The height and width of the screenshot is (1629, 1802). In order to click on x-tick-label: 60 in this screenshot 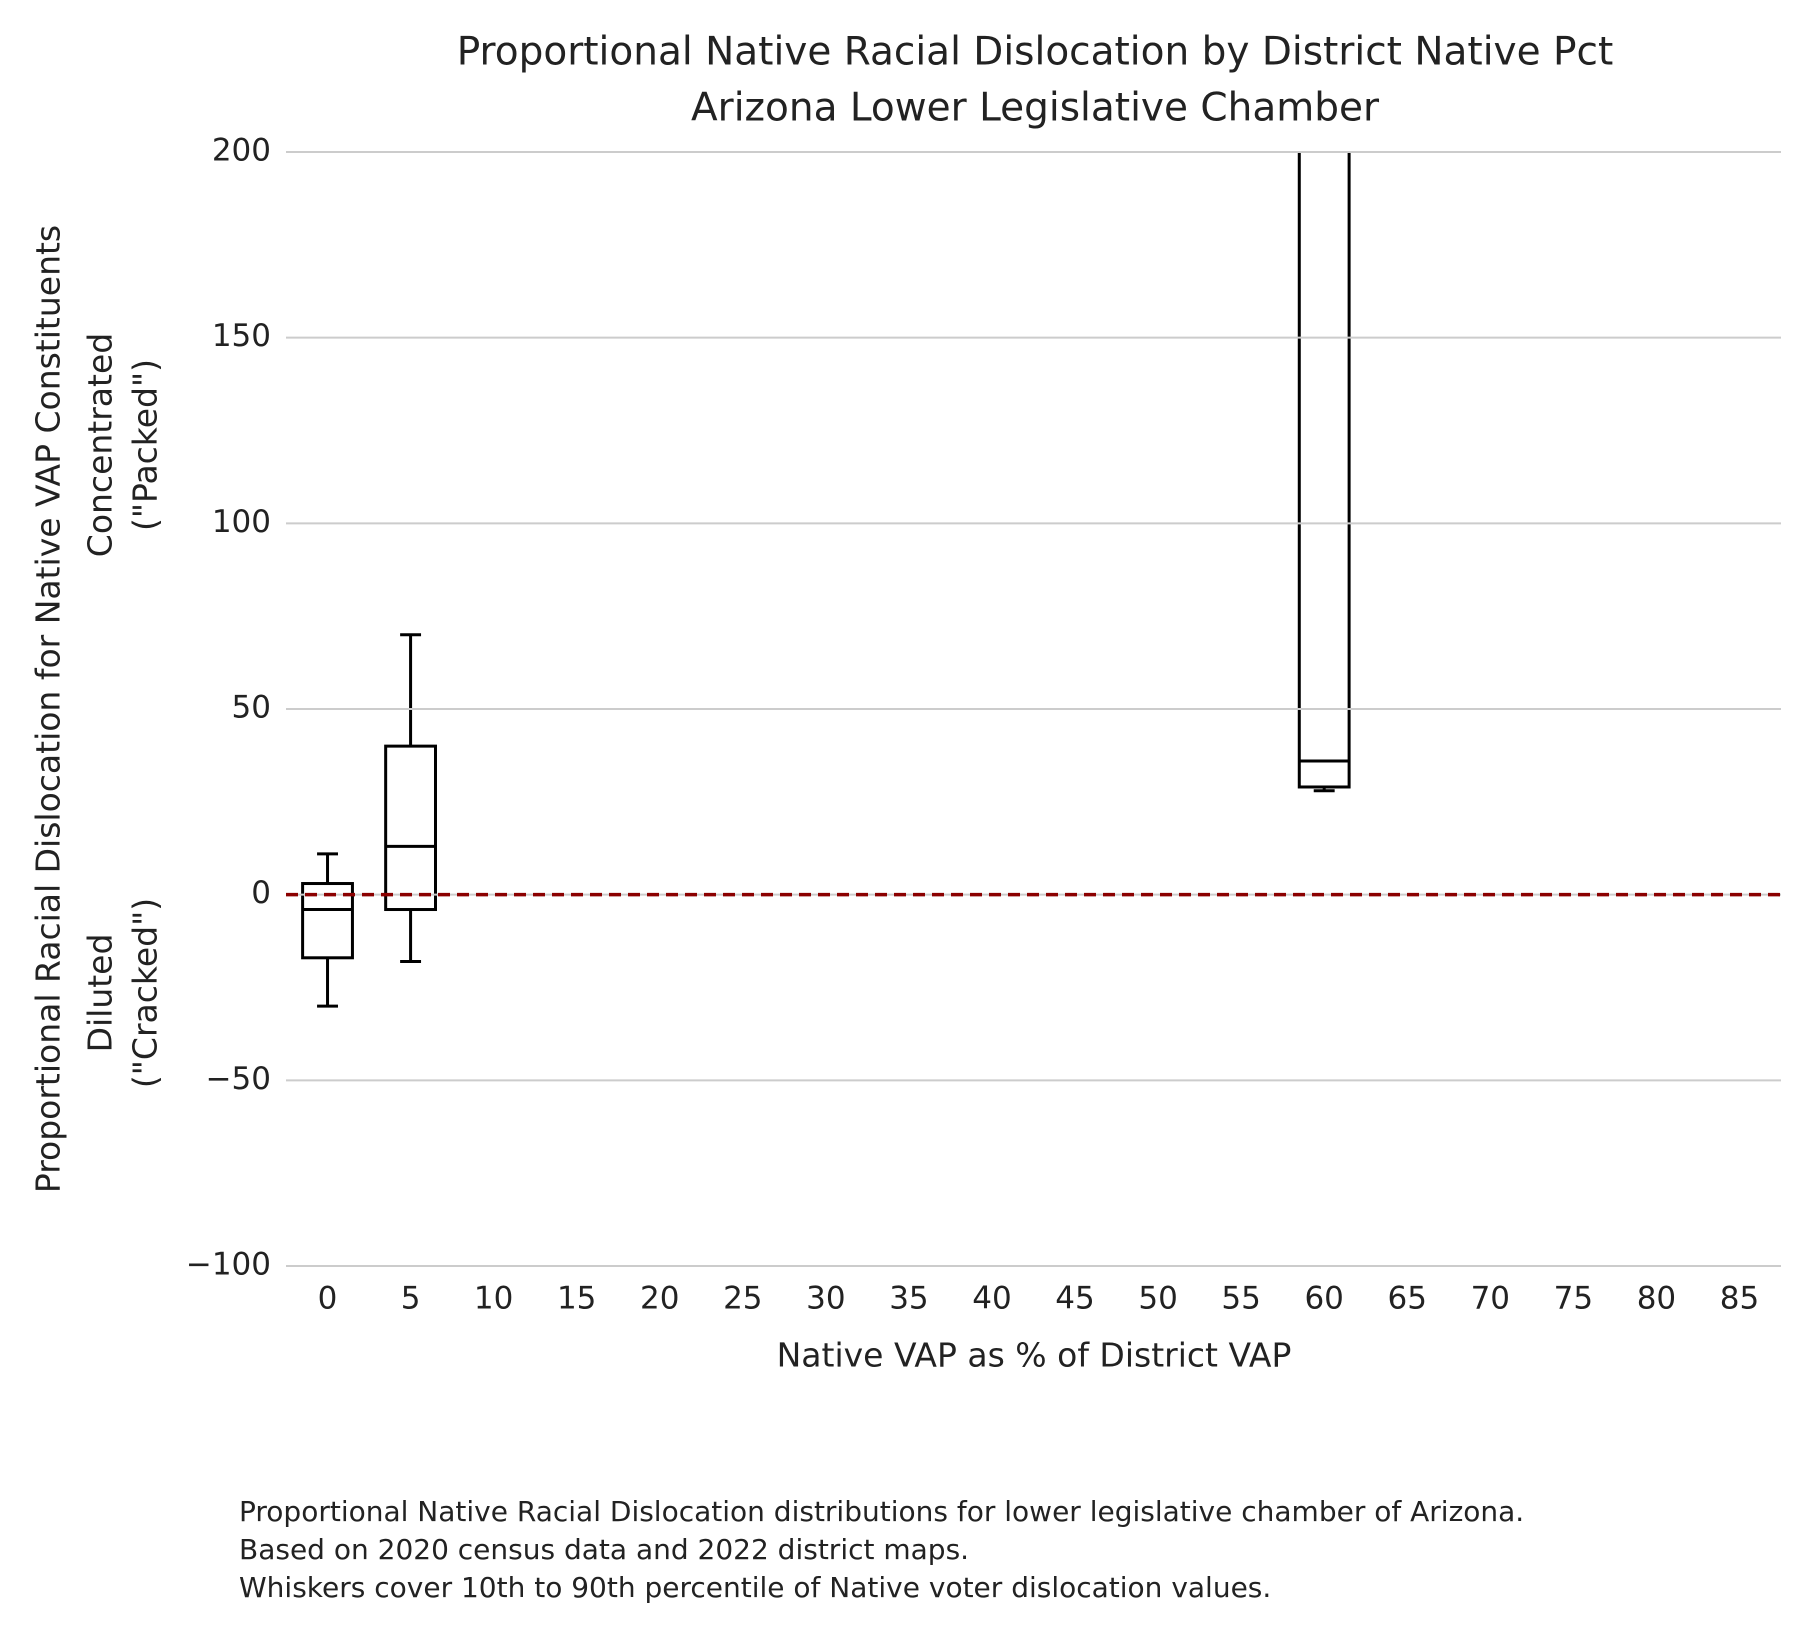, I will do `click(1323, 1299)`.